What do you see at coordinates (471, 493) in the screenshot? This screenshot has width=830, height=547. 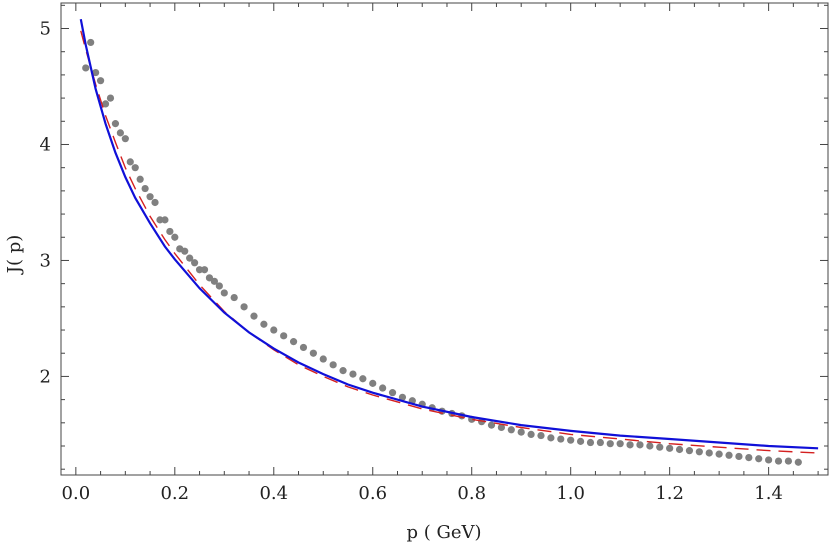 I see `x-tick-label: 0.8` at bounding box center [471, 493].